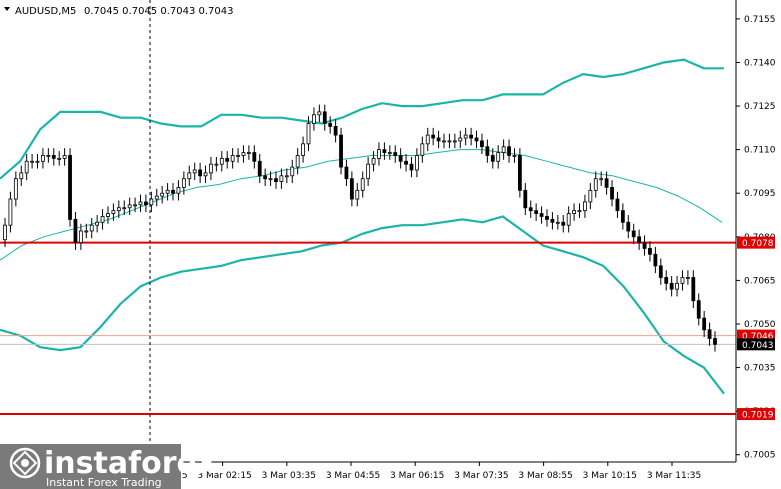 Image resolution: width=781 pixels, height=489 pixels. Describe the element at coordinates (758, 337) in the screenshot. I see `price-tag-label: 0.7046` at that location.